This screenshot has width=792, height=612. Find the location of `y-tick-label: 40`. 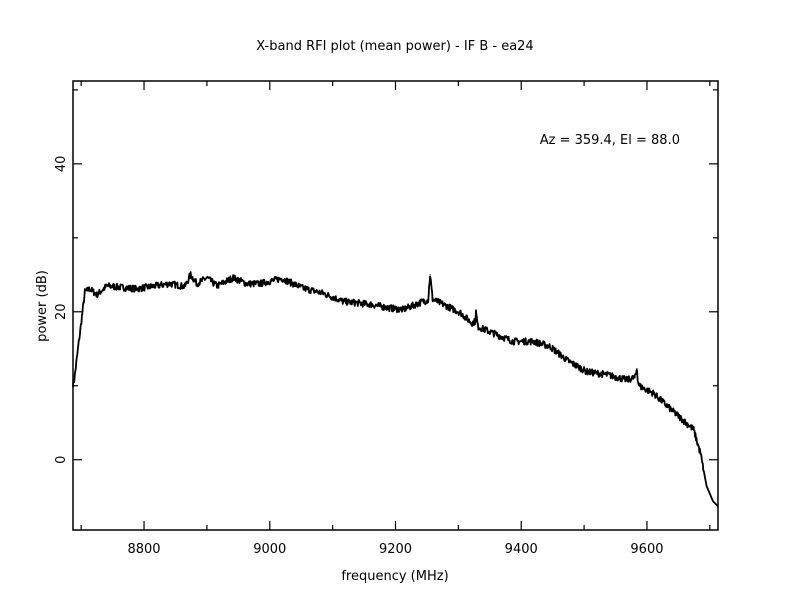

y-tick-label: 40 is located at coordinates (61, 164).